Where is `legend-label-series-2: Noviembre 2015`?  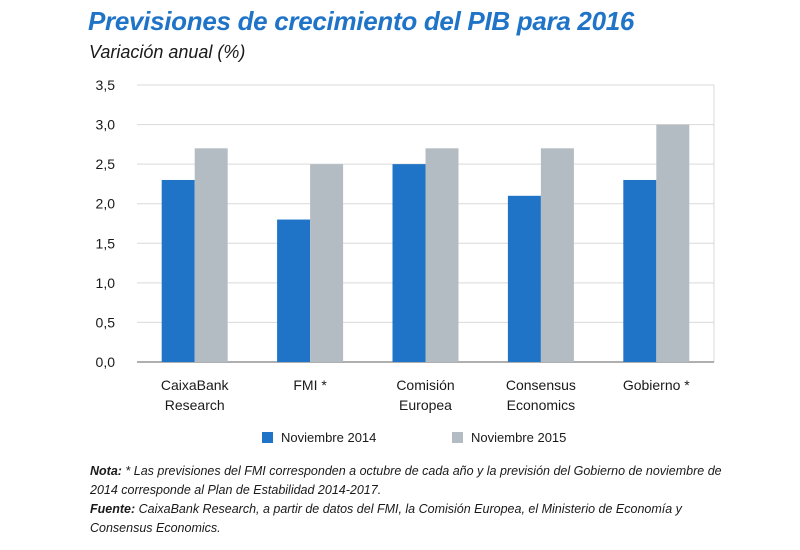
legend-label-series-2: Noviembre 2015 is located at coordinates (519, 437).